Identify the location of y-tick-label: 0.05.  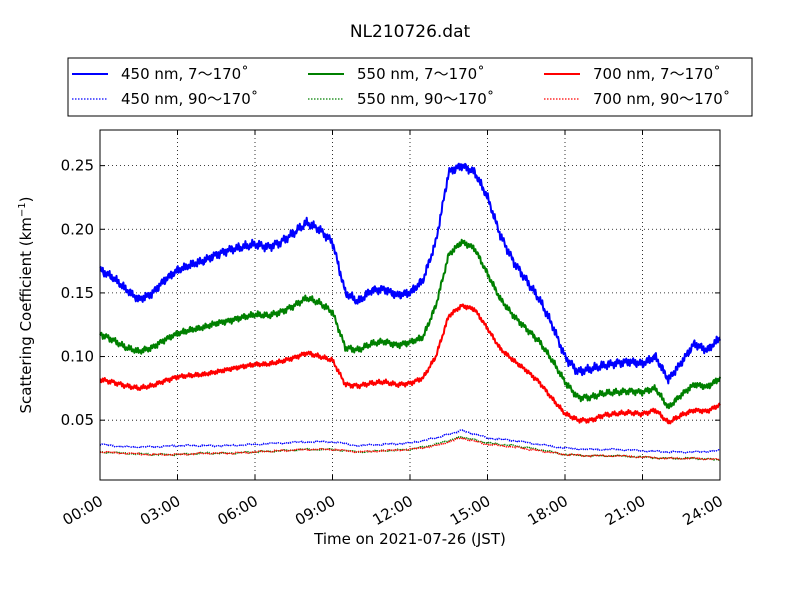
(77, 420).